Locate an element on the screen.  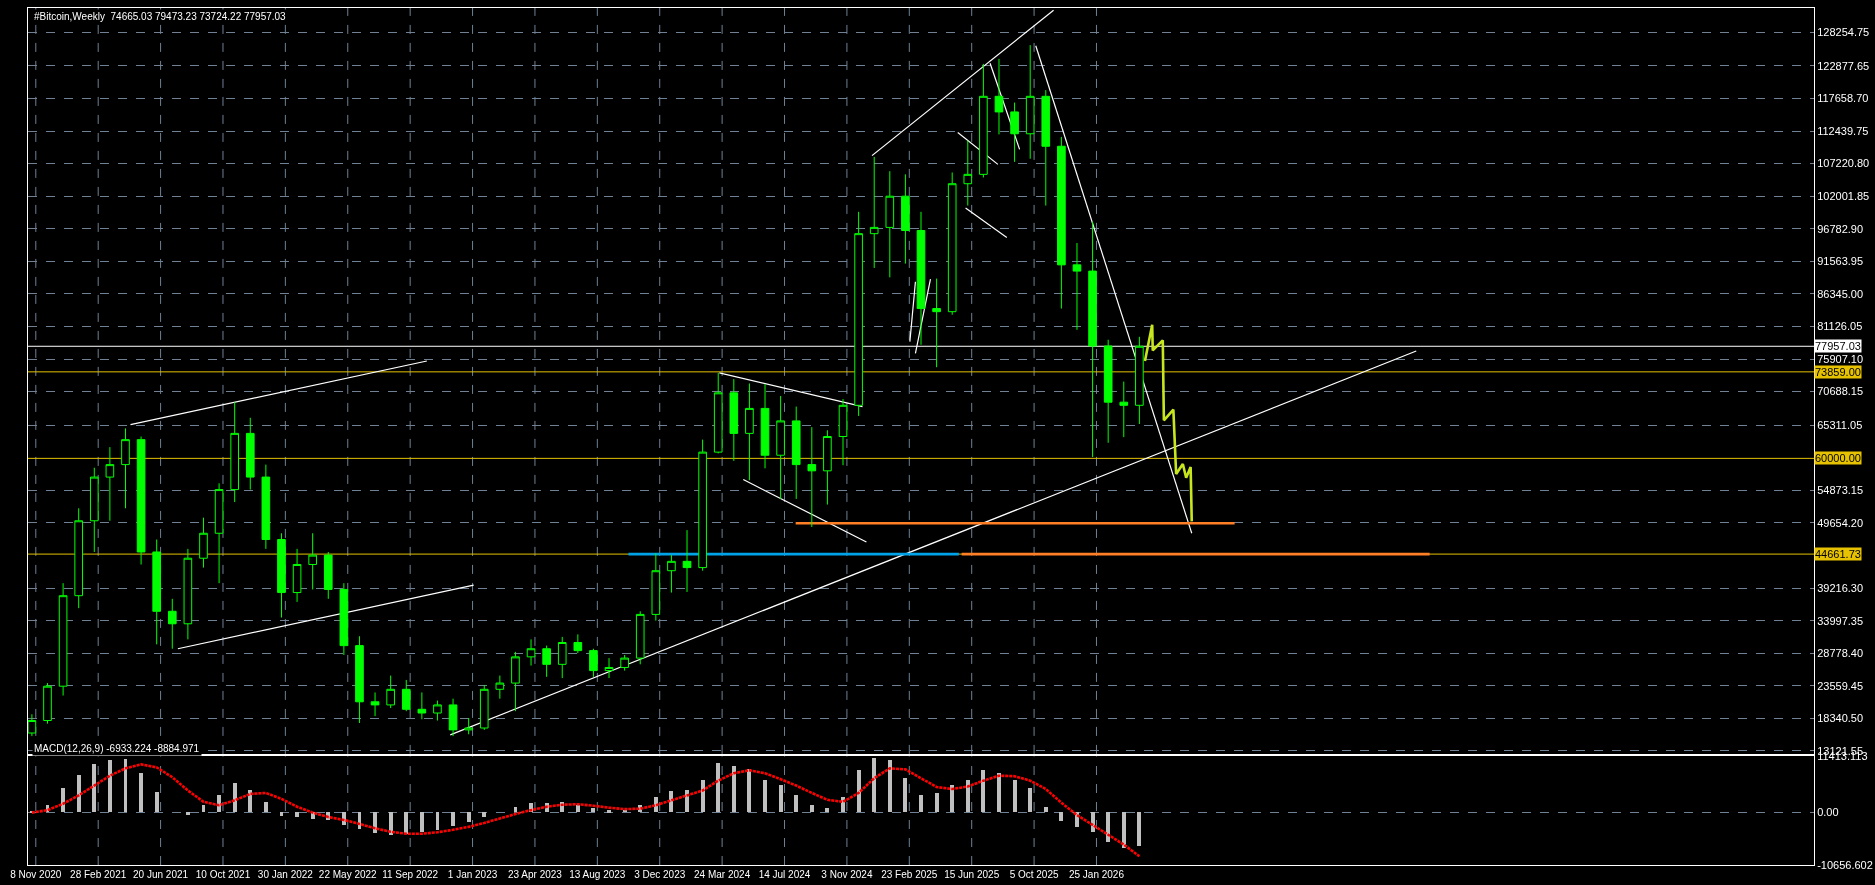
x-tick-label: 5 Oct 2025 is located at coordinates (1034, 874).